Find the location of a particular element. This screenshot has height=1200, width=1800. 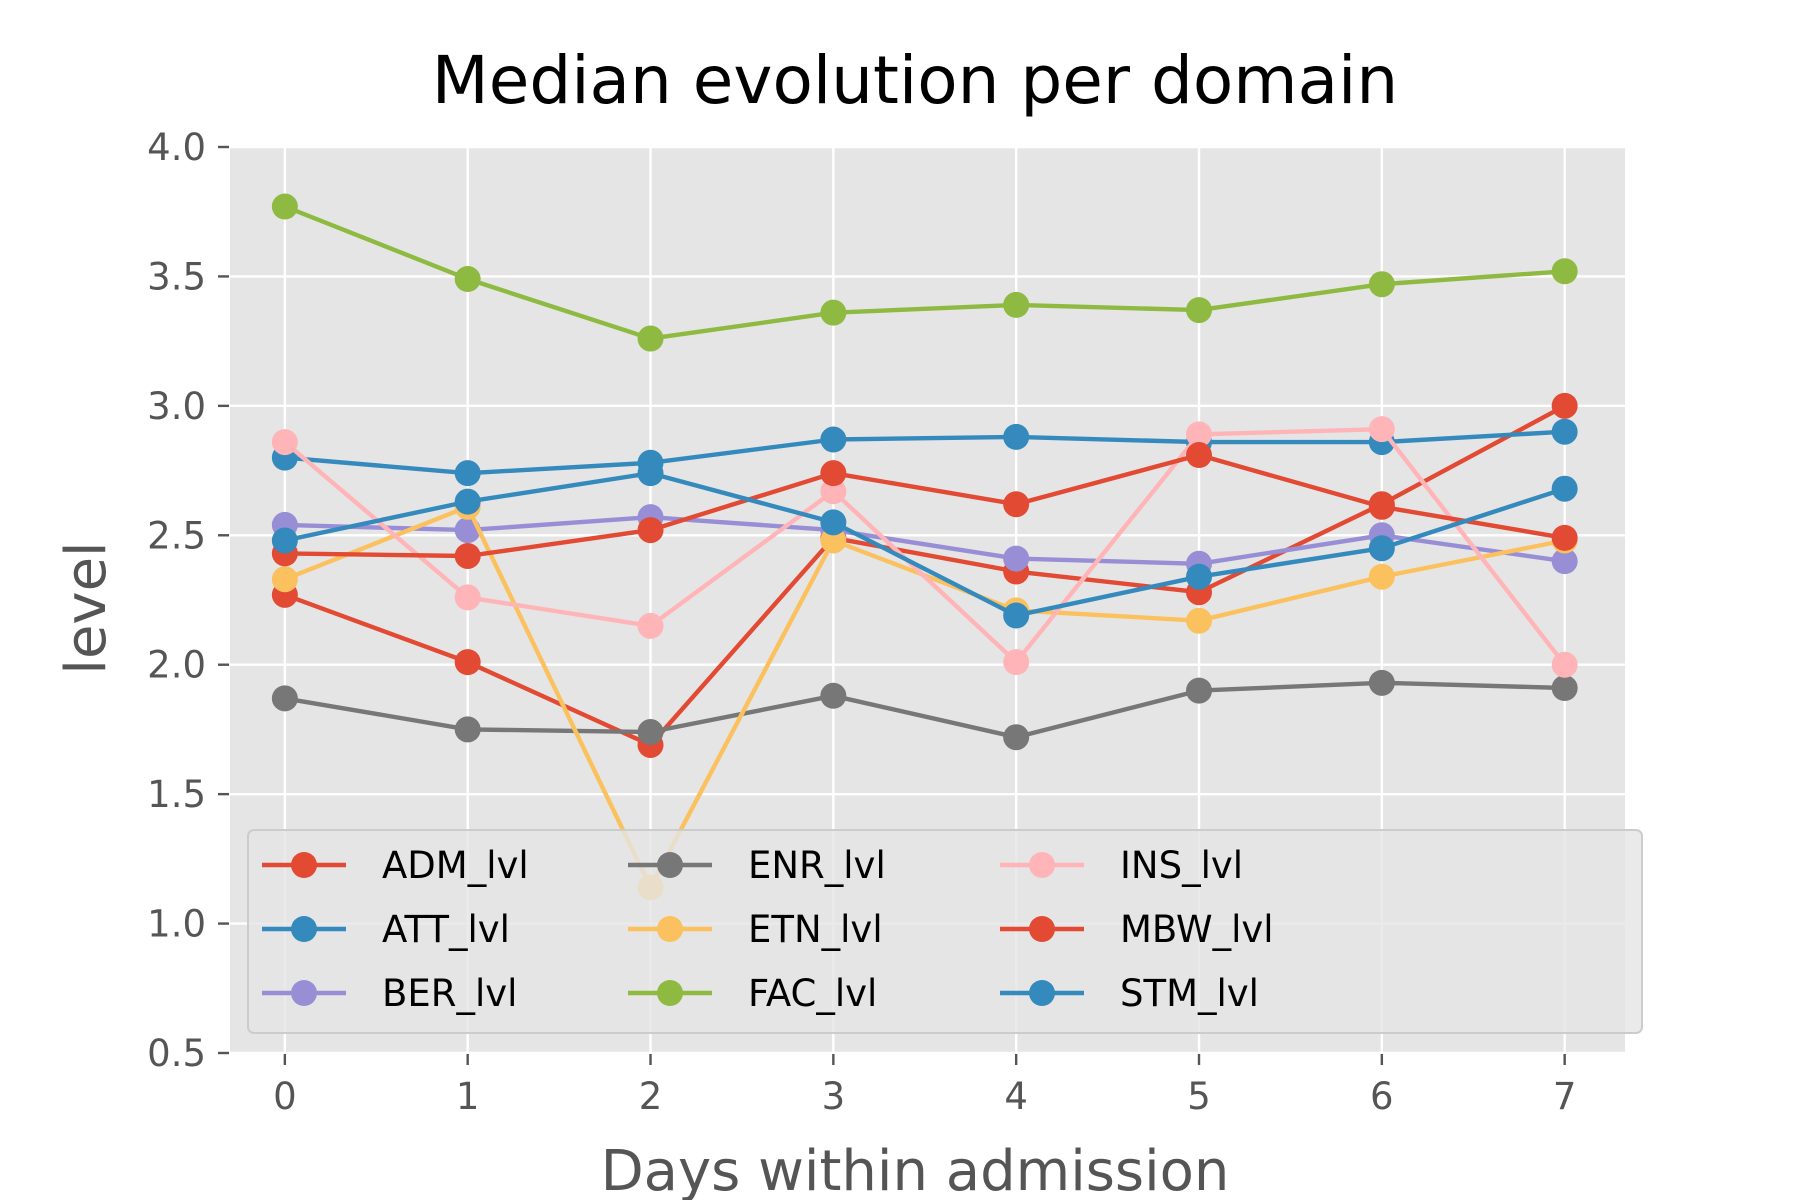

legend-item: ADM_lvl is located at coordinates (395, 865).